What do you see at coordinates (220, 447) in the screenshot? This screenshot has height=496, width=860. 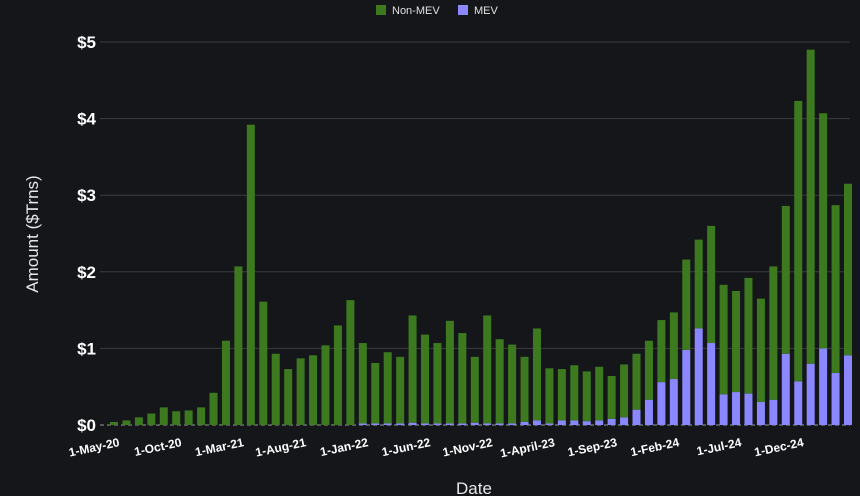 I see `x-tick-label: 1-Mar-21` at bounding box center [220, 447].